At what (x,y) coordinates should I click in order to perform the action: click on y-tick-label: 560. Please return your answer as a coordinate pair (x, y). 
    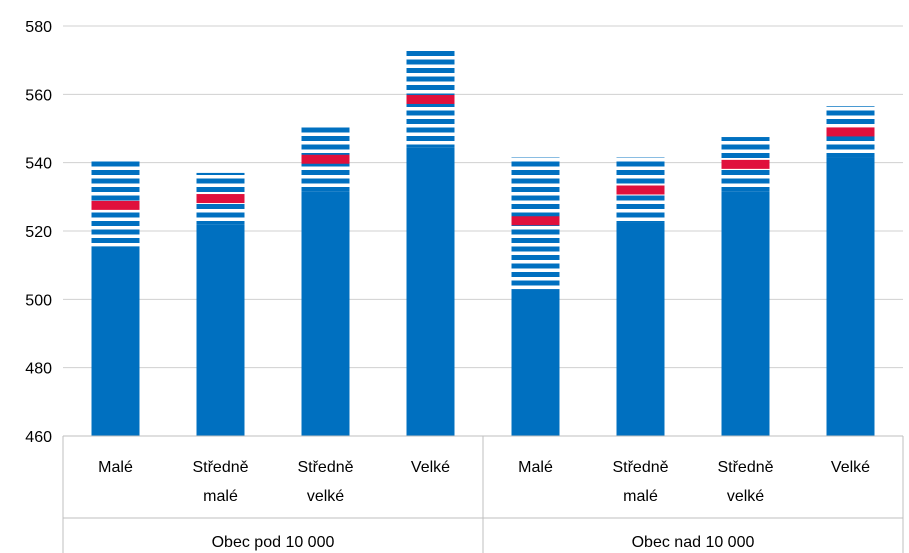
    Looking at the image, I should click on (38, 95).